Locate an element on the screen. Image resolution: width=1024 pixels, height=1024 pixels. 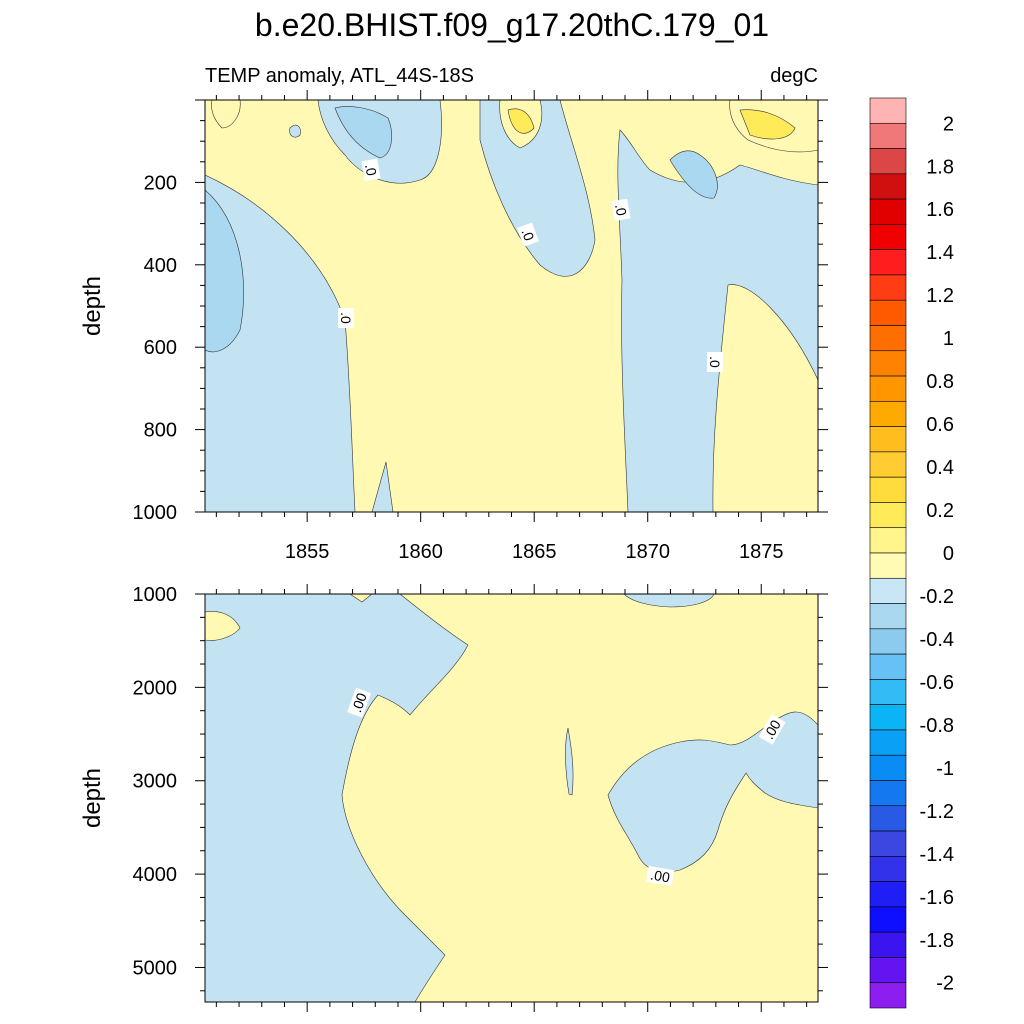
y-tick-label: 800 is located at coordinates (160, 431).